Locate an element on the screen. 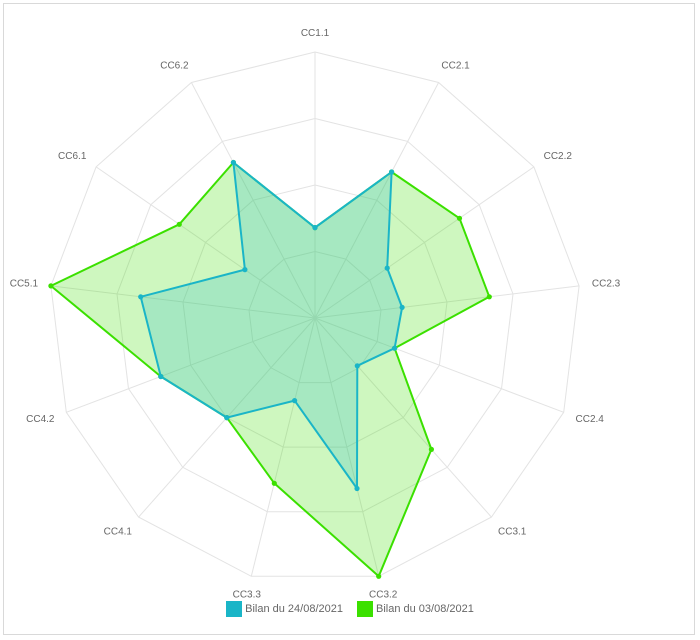 This screenshot has width=700, height=640. data-point-1-CC2.1 is located at coordinates (392, 172).